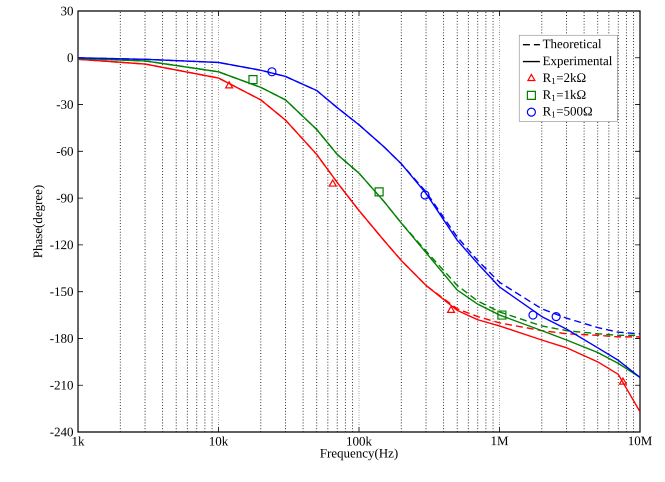 This screenshot has height=482, width=665. Describe the element at coordinates (61, 432) in the screenshot. I see `y-tick-label: -240` at that location.